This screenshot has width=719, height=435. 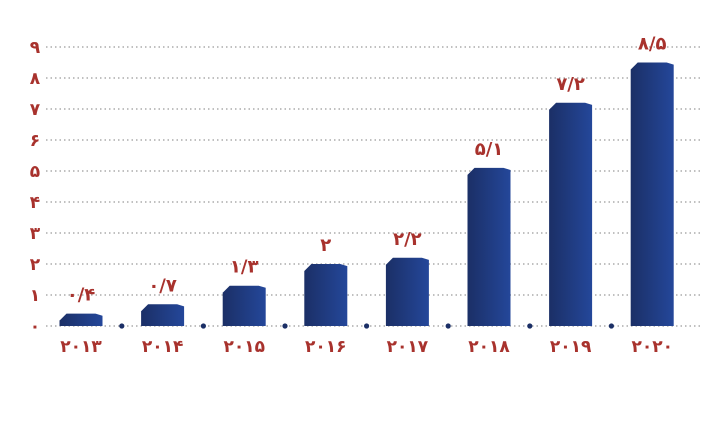 I want to click on x-tick-label: ۲۰۱۹, so click(x=571, y=347).